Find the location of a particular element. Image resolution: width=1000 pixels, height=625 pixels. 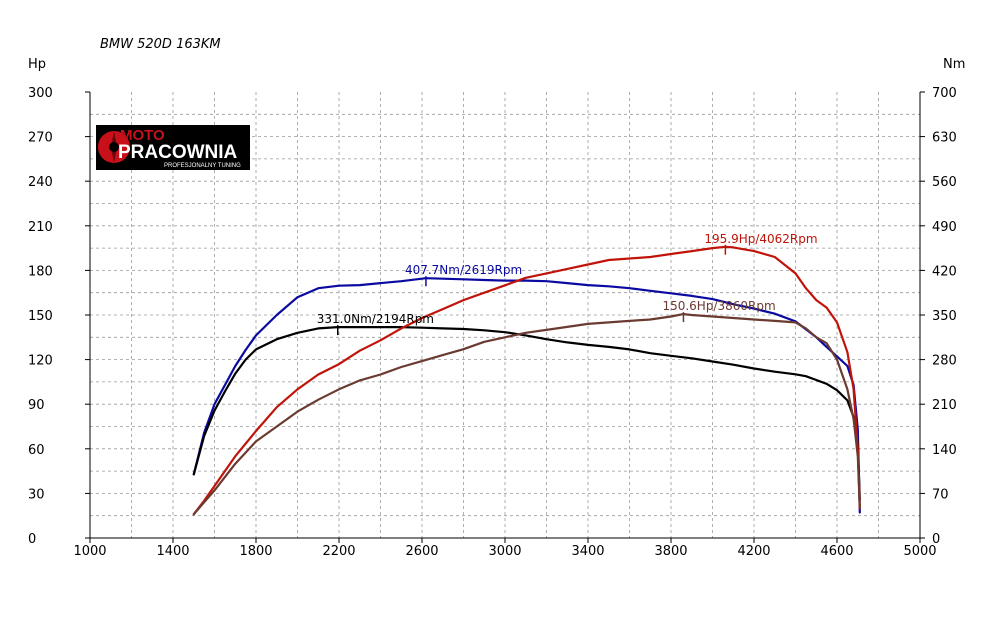

logo-line2: PRACOWNIA is located at coordinates (178, 152).